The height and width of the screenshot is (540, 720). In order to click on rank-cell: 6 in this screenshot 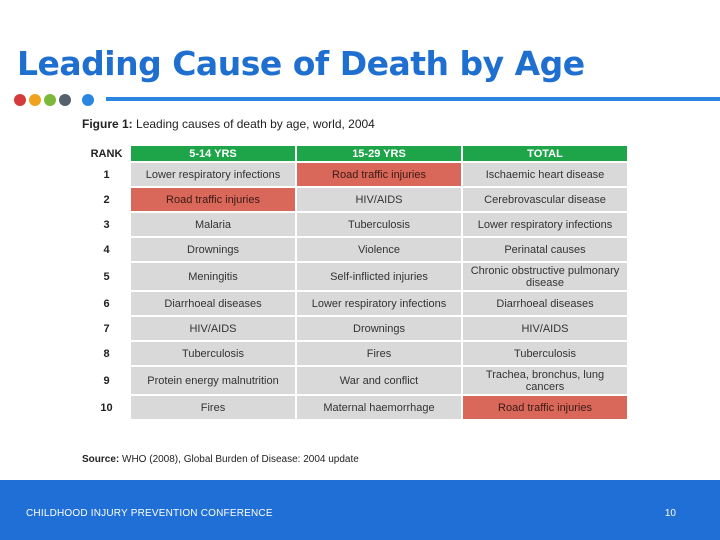, I will do `click(106, 303)`.